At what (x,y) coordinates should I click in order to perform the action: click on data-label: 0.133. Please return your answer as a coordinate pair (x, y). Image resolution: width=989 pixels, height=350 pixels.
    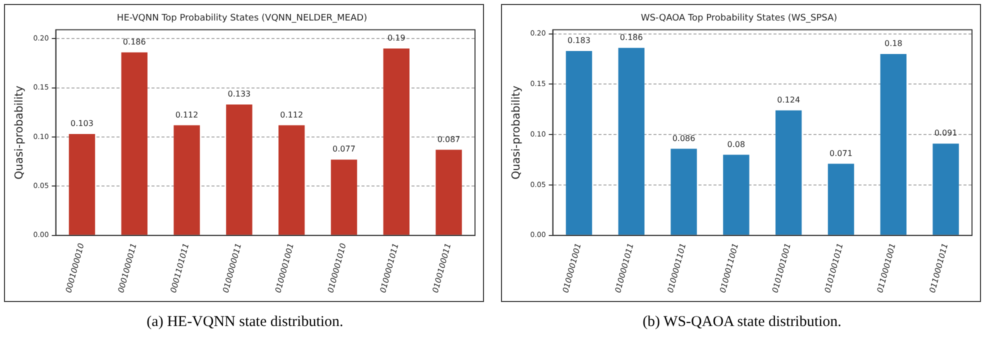
    Looking at the image, I should click on (239, 94).